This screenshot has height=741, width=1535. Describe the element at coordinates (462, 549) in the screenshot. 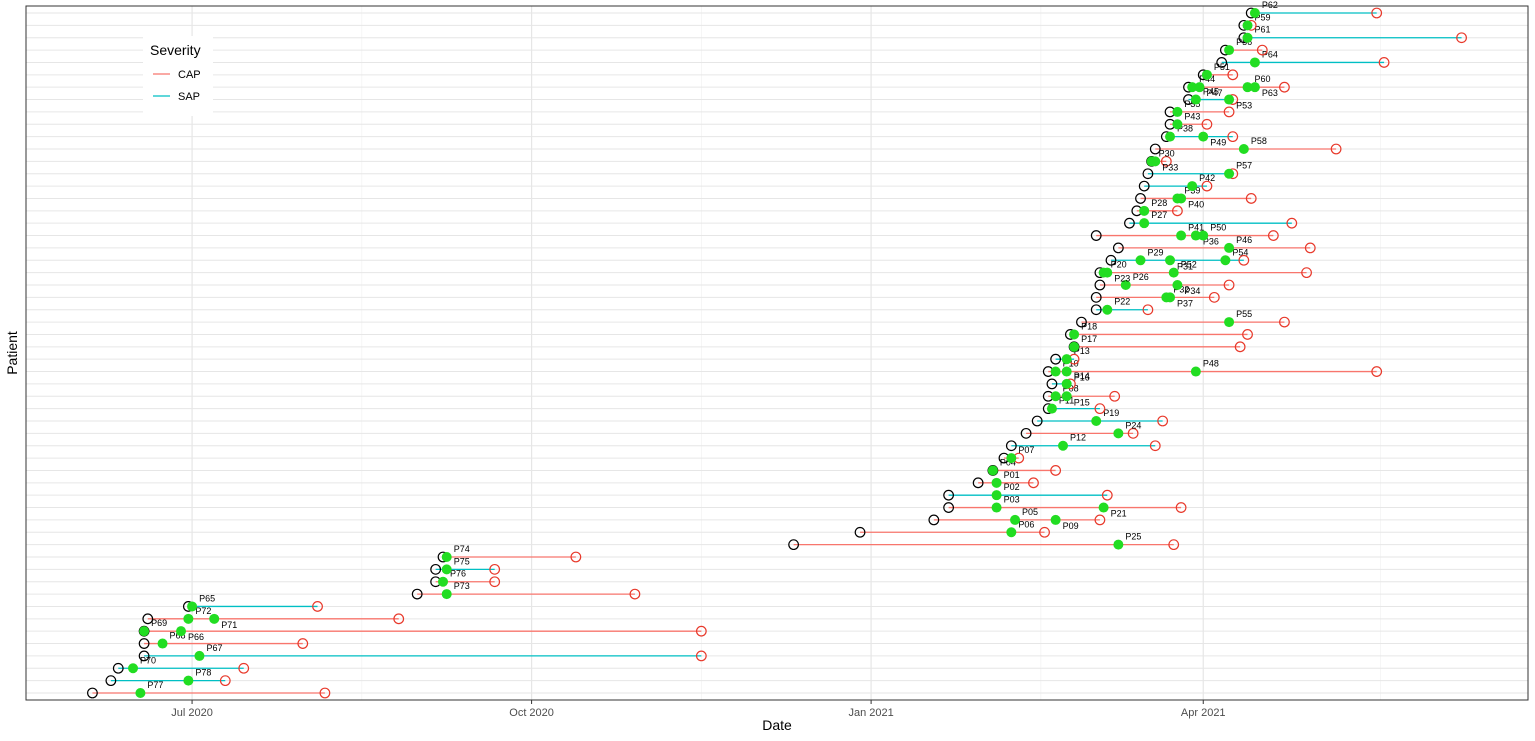

I see `patient-label: P74` at that location.